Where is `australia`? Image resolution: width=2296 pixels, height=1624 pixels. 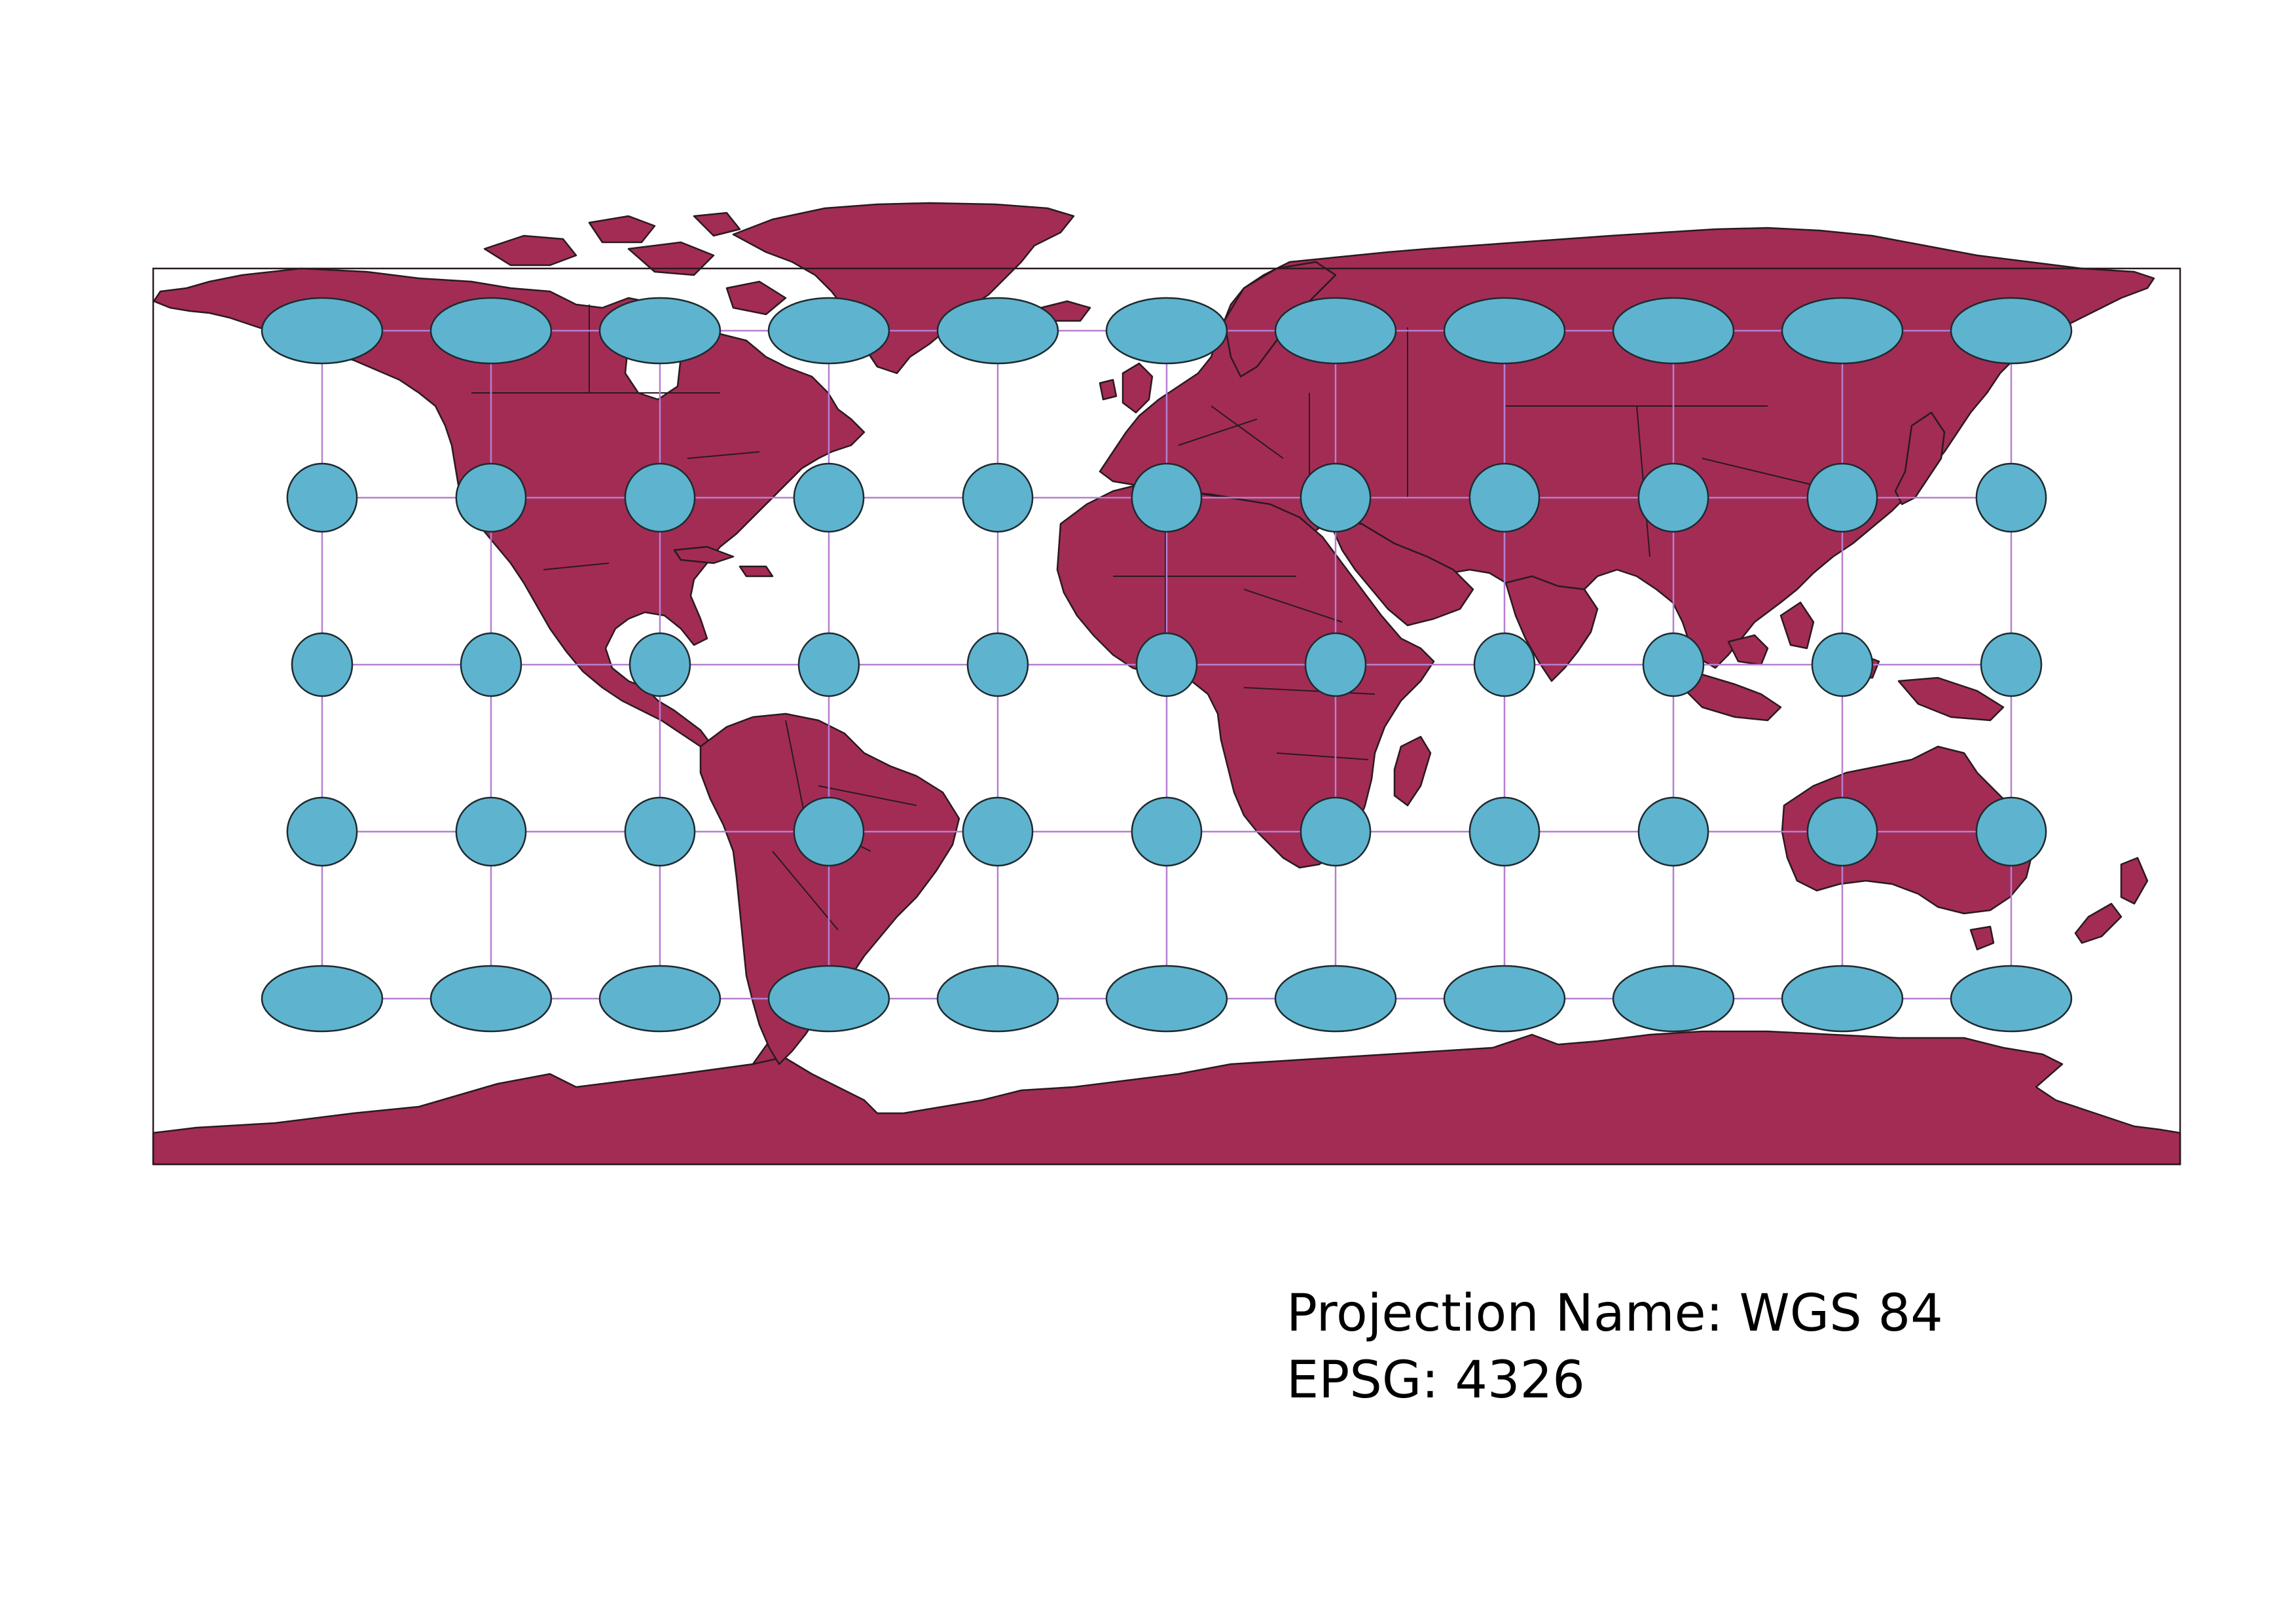
australia is located at coordinates (1907, 830).